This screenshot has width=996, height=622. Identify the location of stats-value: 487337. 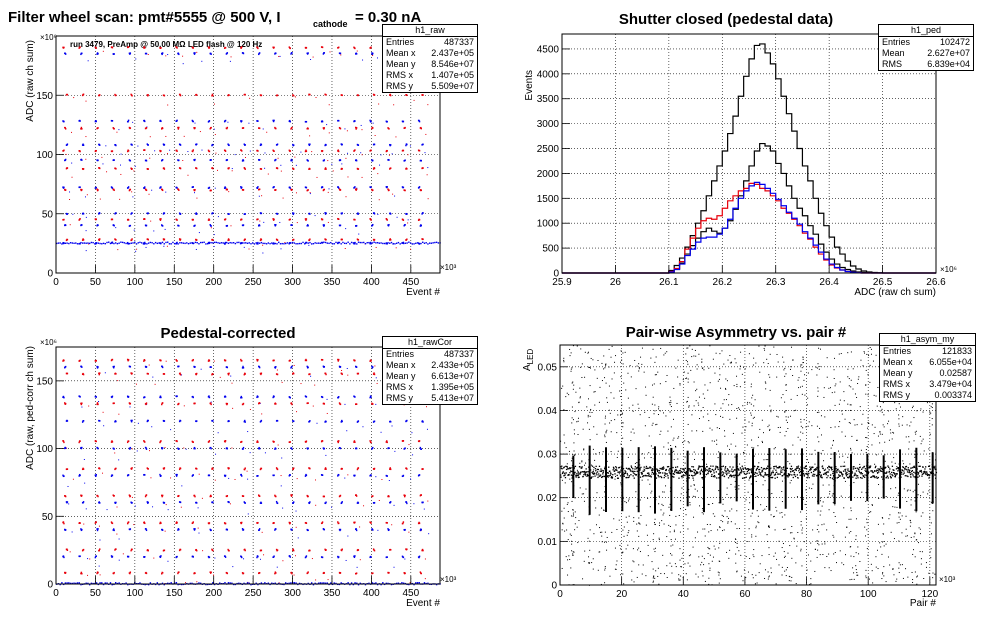
(458, 42).